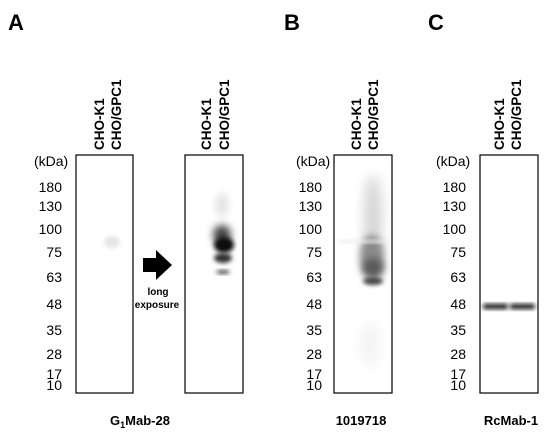  Describe the element at coordinates (157, 292) in the screenshot. I see `arrow-label-long: long` at that location.